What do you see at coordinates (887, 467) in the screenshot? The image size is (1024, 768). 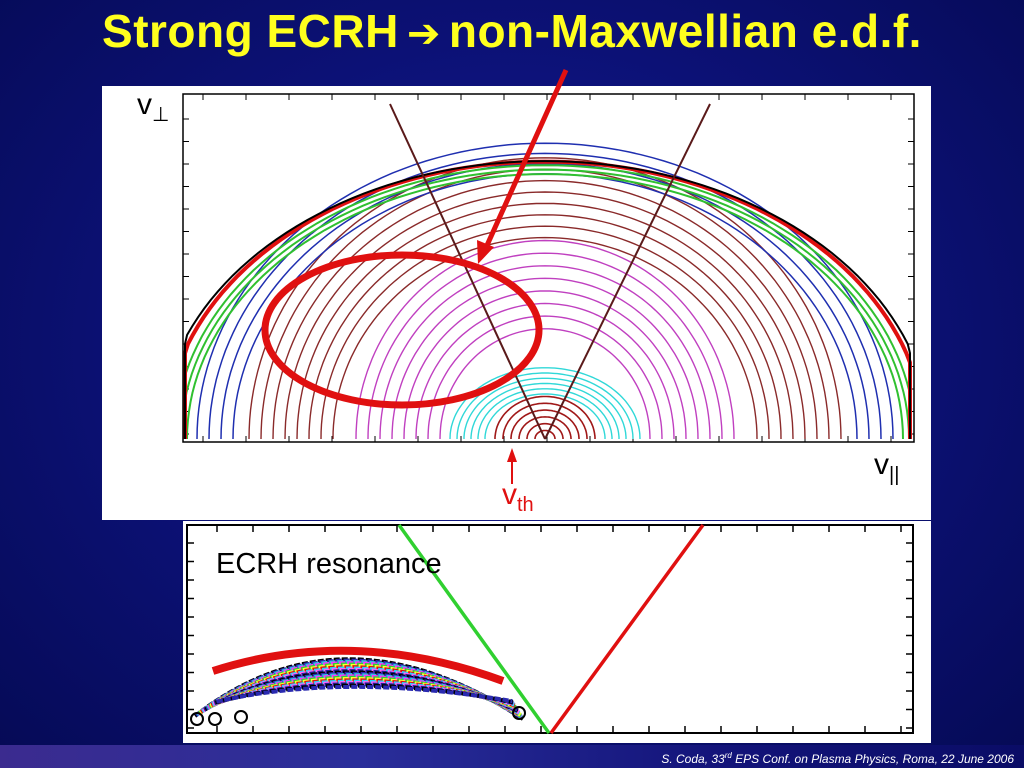 I see `x-axis-label: v||` at bounding box center [887, 467].